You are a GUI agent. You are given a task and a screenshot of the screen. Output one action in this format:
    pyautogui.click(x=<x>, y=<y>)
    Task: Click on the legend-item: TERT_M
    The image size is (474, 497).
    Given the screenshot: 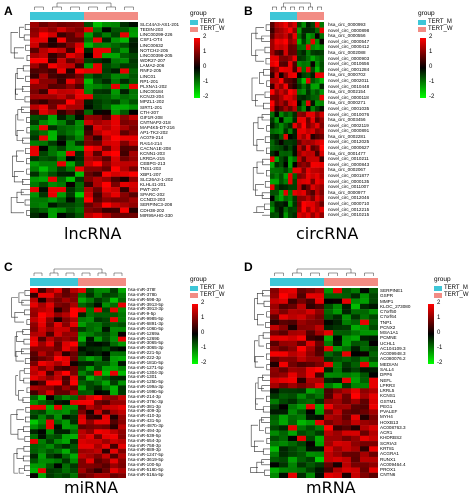 What is the action you would take?
    pyautogui.click(x=435, y=22)
    